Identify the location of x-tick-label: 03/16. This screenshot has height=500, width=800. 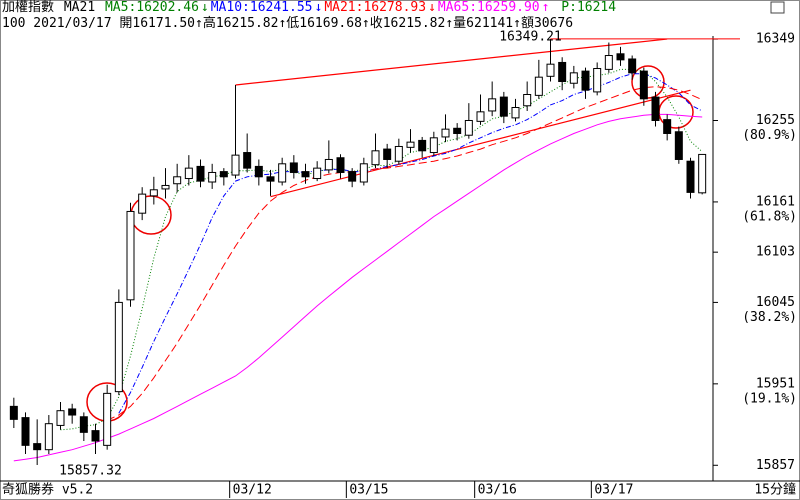
(497, 490).